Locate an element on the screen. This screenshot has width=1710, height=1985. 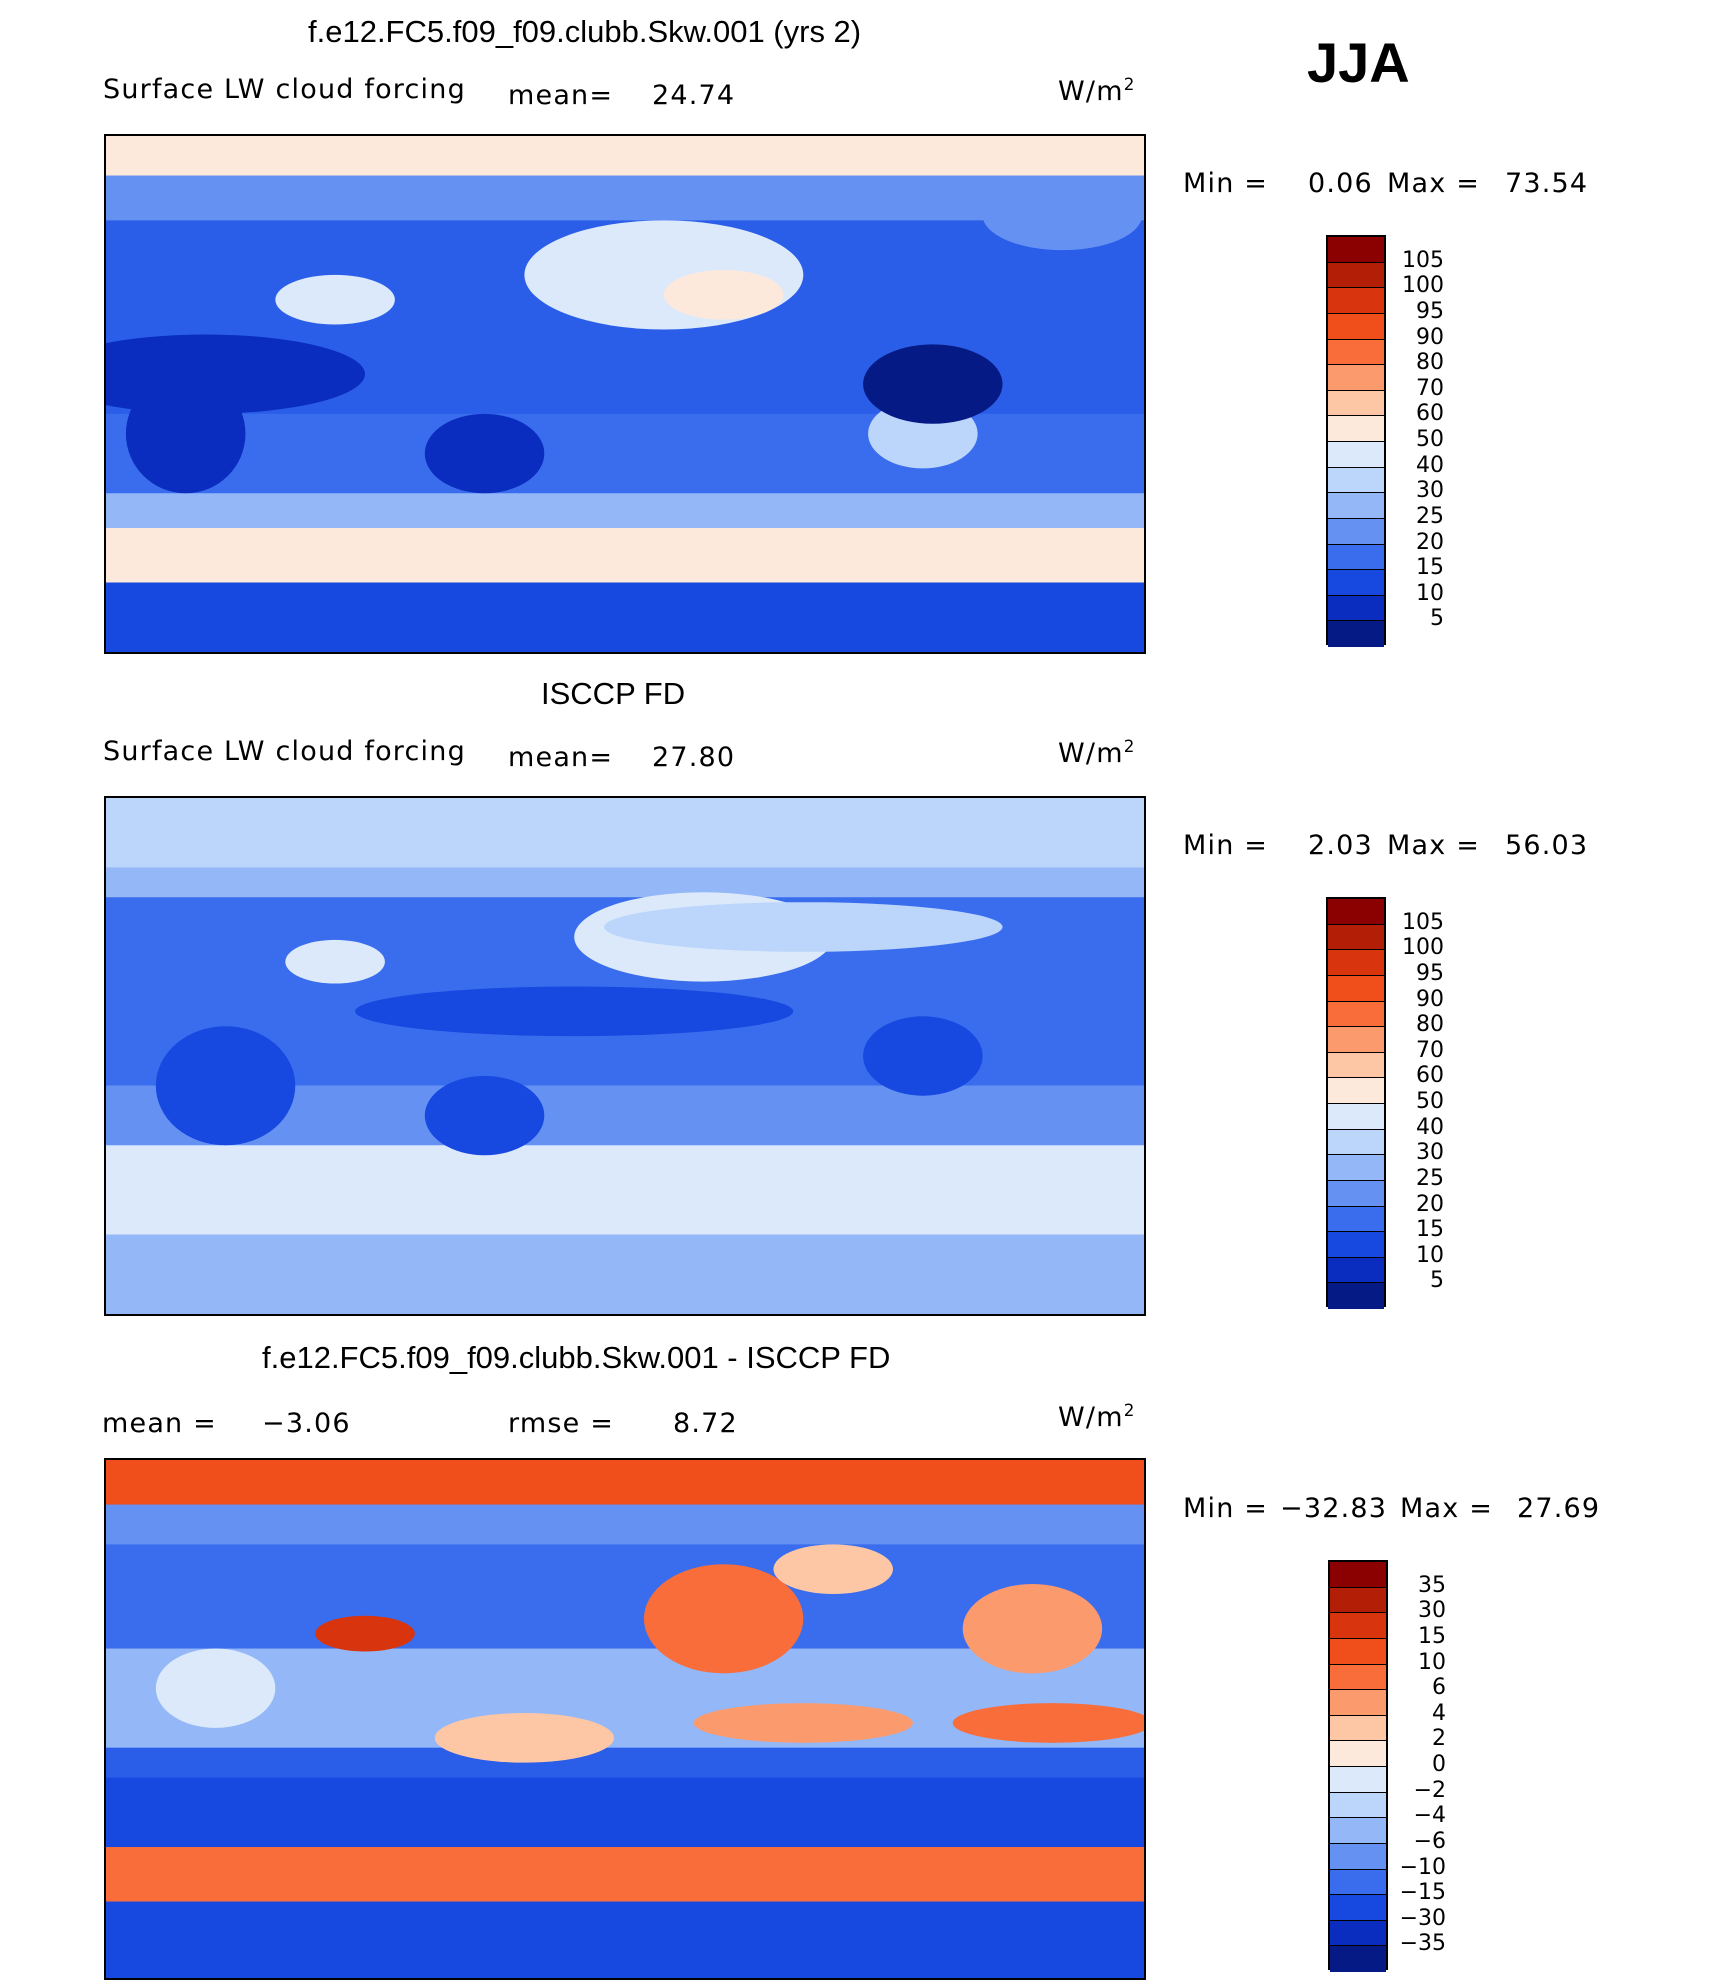
colorbar-tick-label: 6 is located at coordinates (1439, 1688).